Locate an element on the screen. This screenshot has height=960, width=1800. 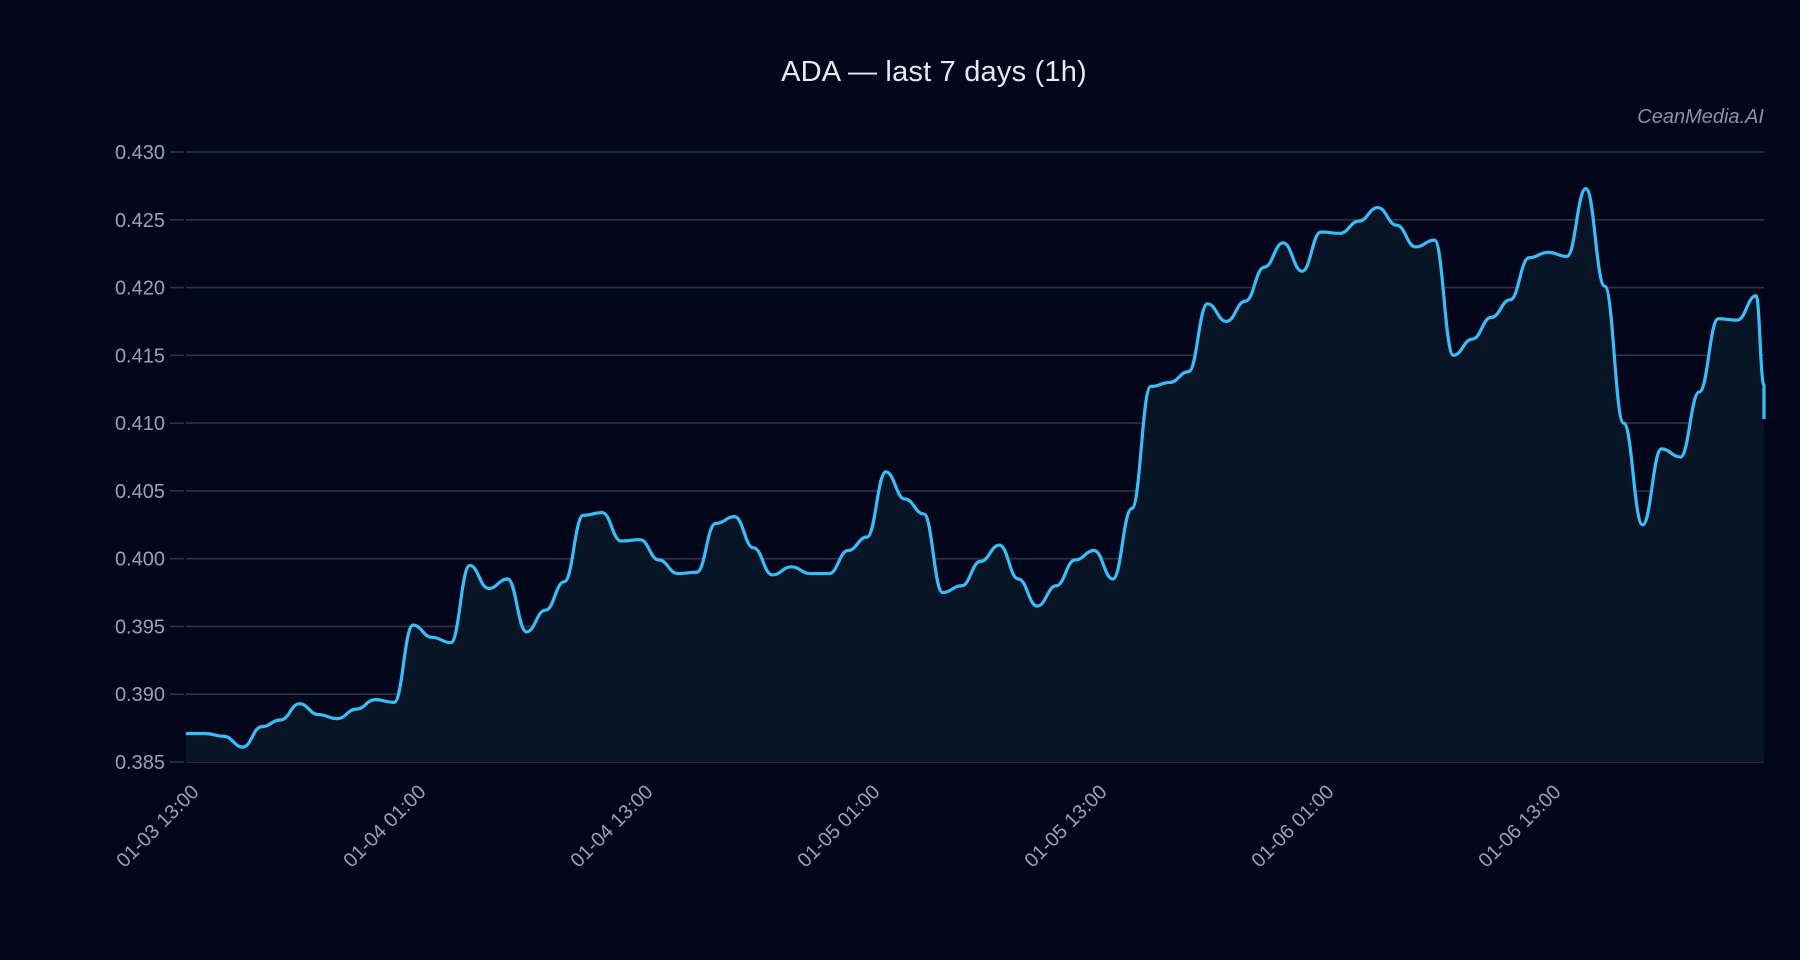
y-tick-label: 0.425 is located at coordinates (140, 221).